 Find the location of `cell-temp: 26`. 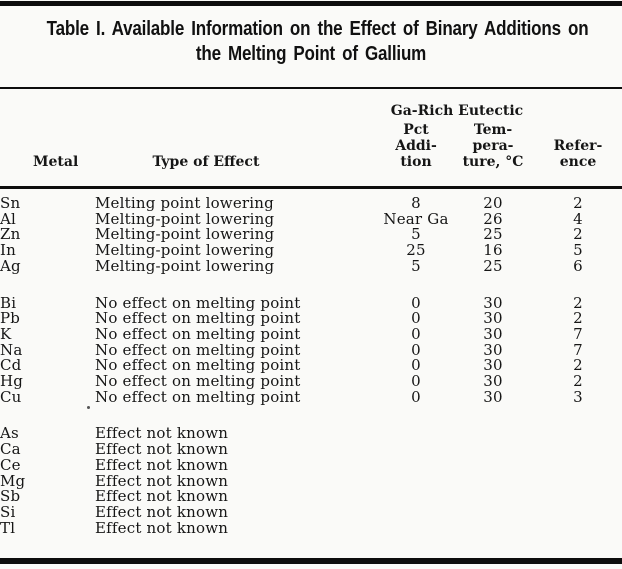

cell-temp: 26 is located at coordinates (493, 218).